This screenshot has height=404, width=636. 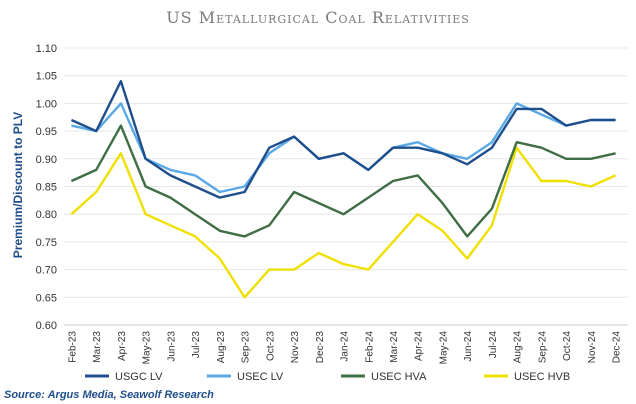 What do you see at coordinates (109, 395) in the screenshot?
I see `source-note: Source: Argus Media, Seawolf Research` at bounding box center [109, 395].